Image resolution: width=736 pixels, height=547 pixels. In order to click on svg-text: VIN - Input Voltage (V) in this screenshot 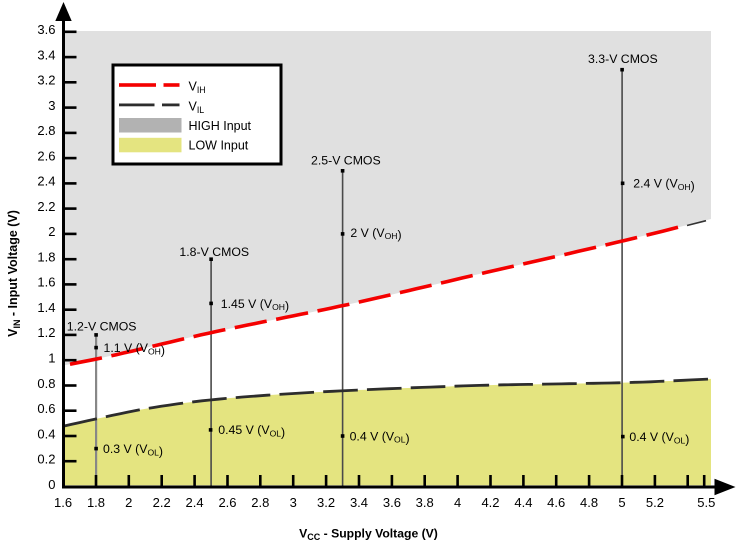, I will do `click(14, 273)`.